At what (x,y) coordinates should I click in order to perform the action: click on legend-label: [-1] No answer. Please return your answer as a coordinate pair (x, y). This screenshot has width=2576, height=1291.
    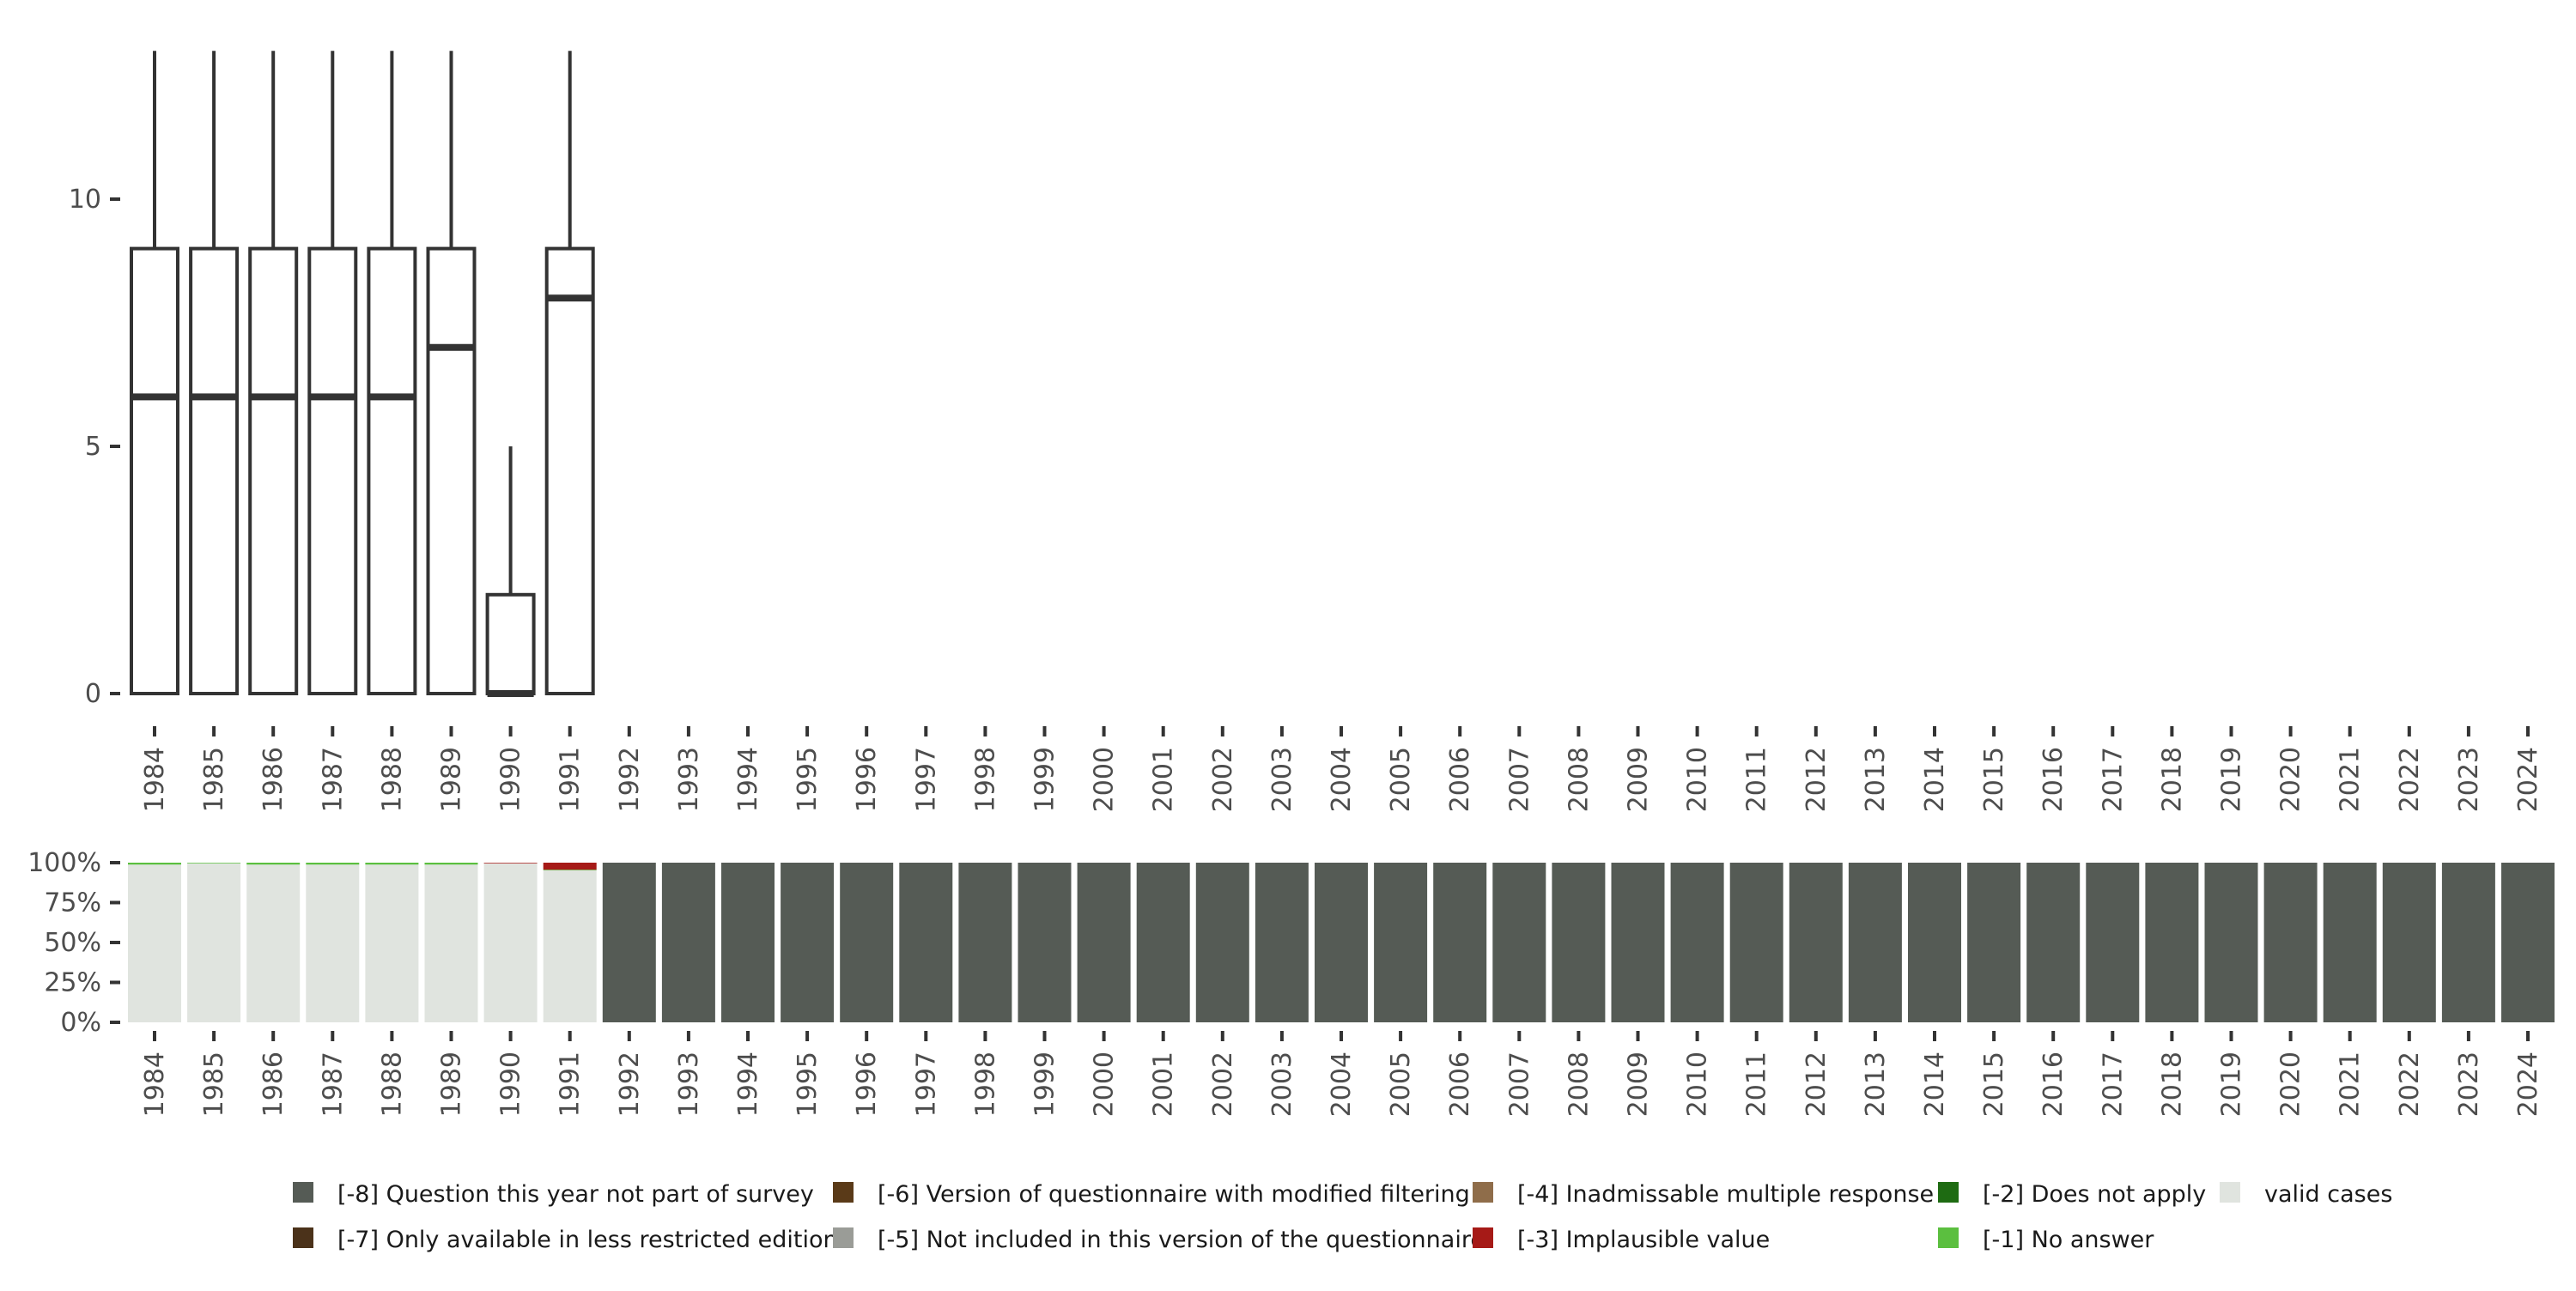
    Looking at the image, I should click on (2068, 1240).